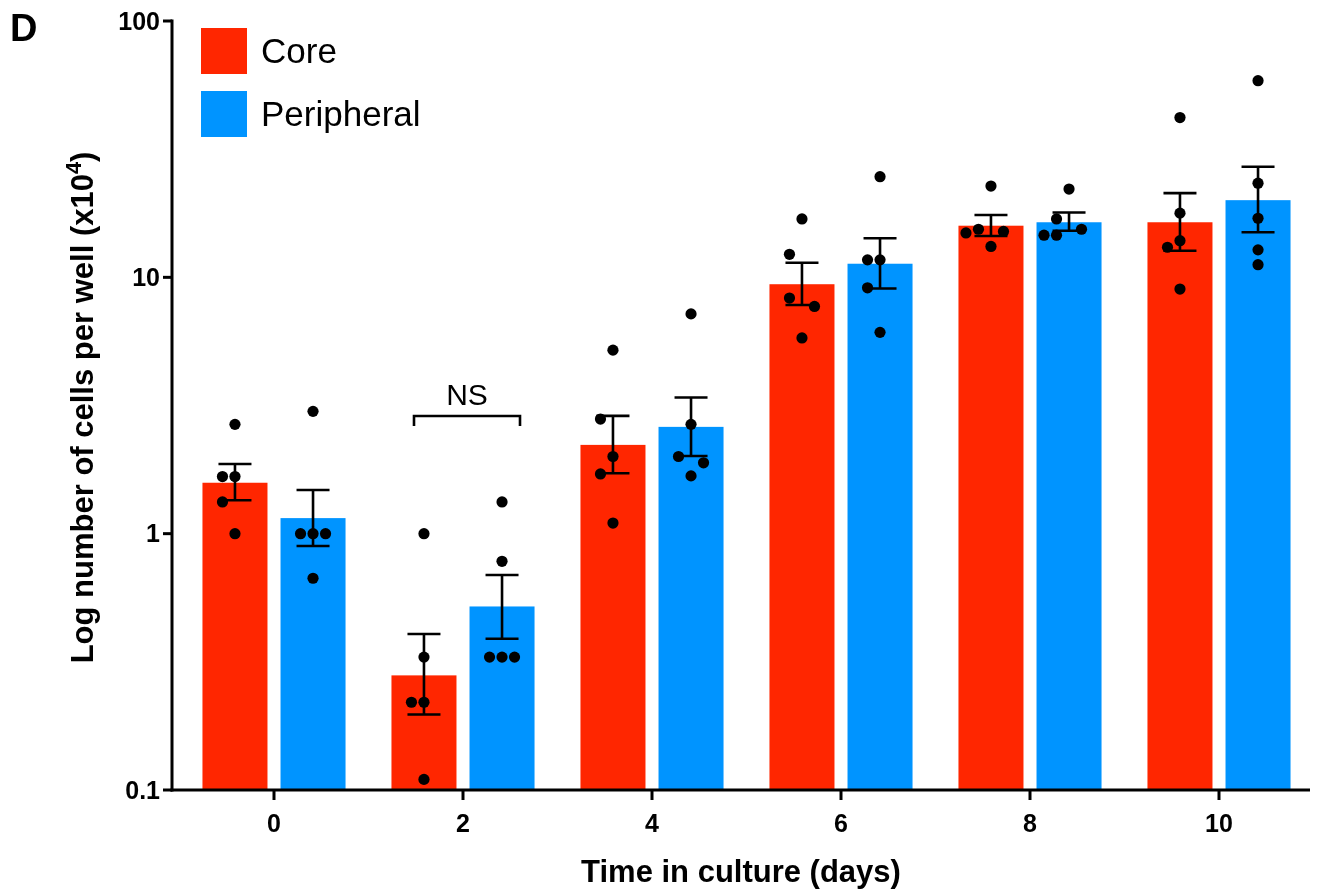 Image resolution: width=1326 pixels, height=893 pixels. Describe the element at coordinates (1219, 823) in the screenshot. I see `x-tick-label: 10` at that location.